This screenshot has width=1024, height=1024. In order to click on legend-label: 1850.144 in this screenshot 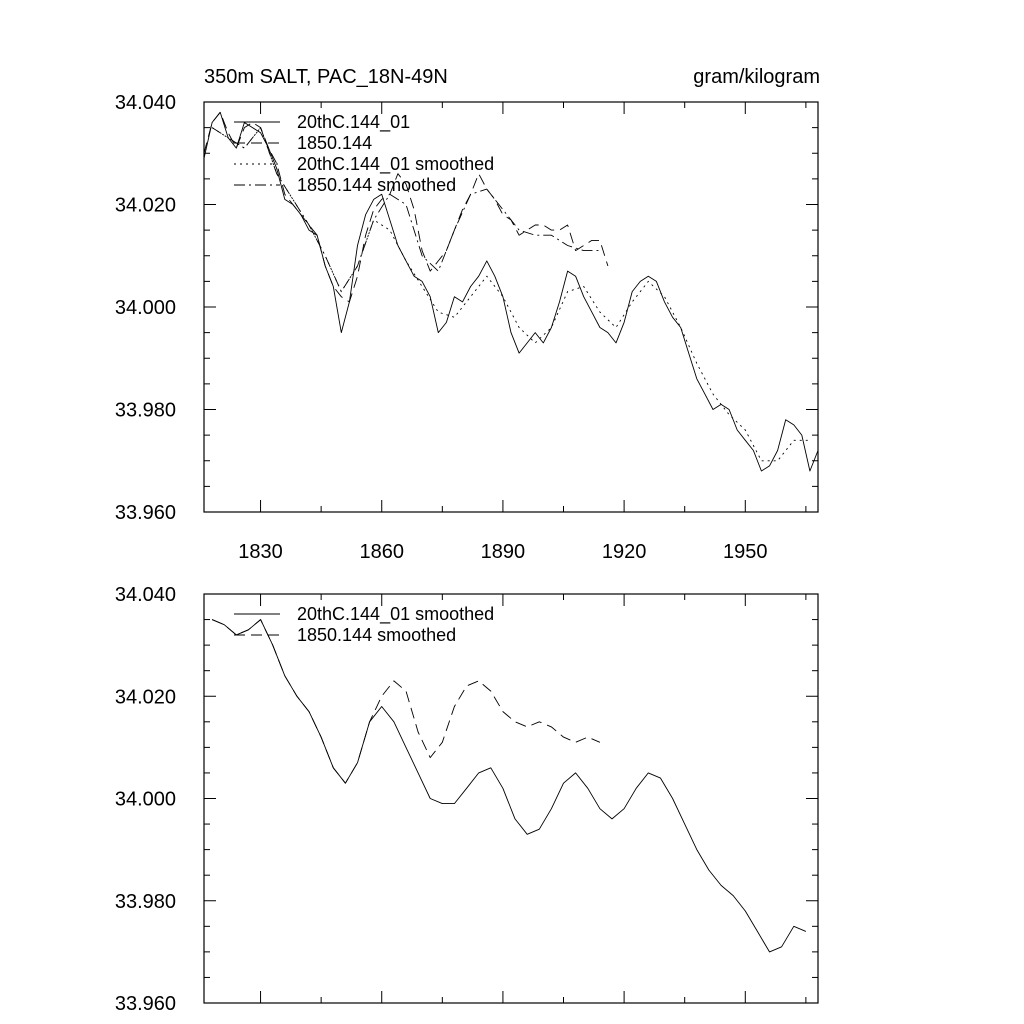, I will do `click(334, 143)`.